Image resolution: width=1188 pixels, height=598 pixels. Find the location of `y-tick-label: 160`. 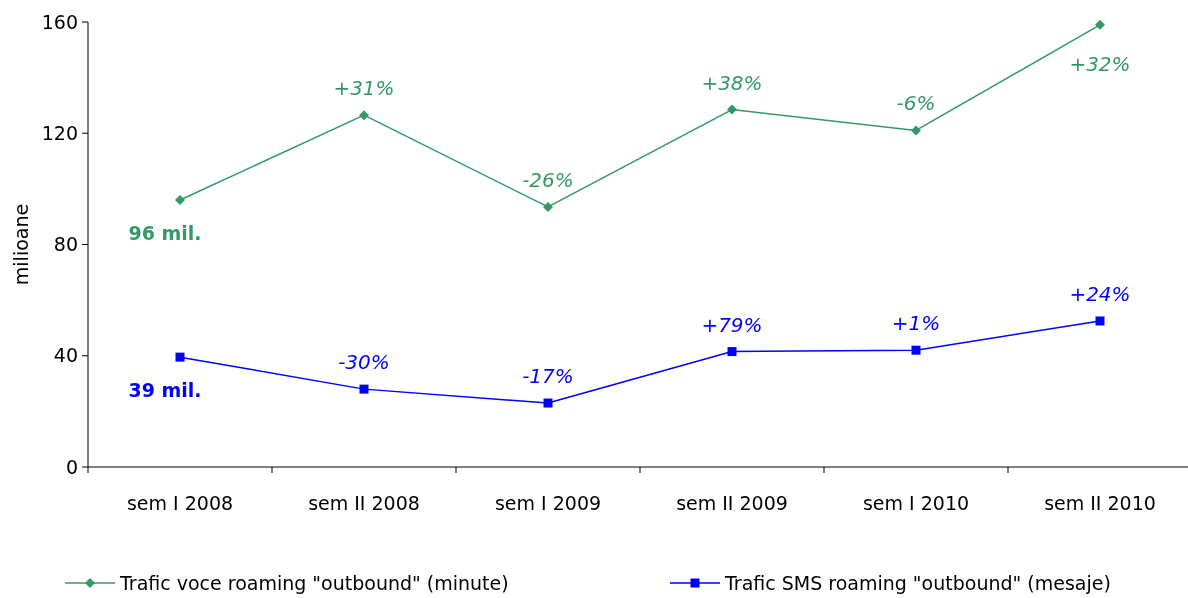

y-tick-label: 160 is located at coordinates (59, 21).